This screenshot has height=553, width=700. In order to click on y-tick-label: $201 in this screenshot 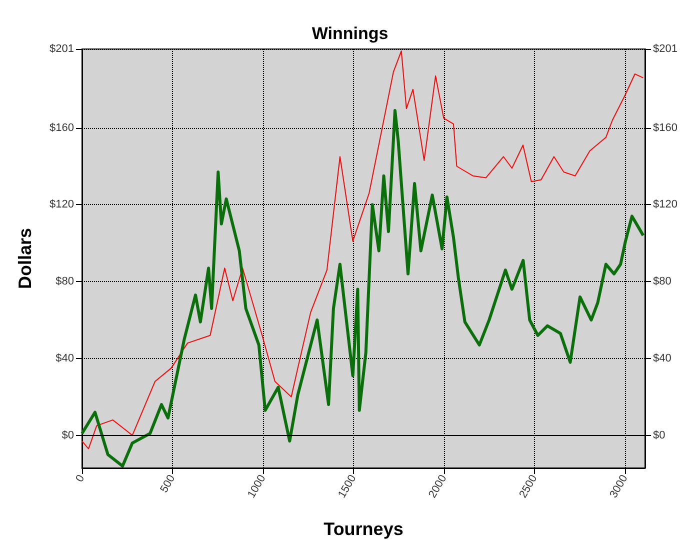, I will do `click(62, 49)`.